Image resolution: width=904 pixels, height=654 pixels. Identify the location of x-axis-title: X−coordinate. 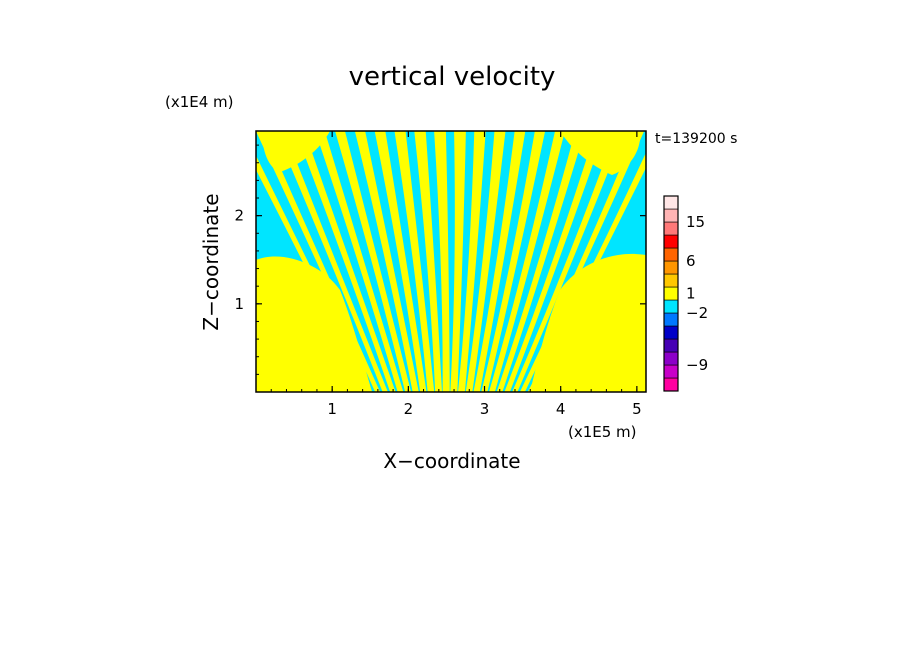
(451, 461).